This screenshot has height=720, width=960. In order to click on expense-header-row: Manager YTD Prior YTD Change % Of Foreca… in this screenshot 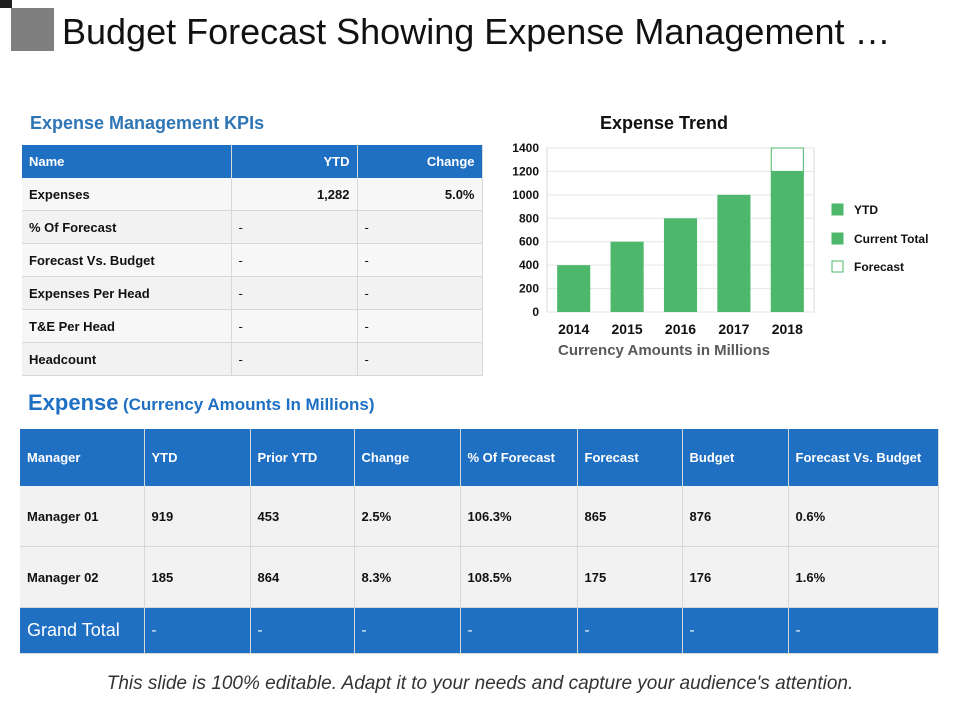, I will do `click(479, 457)`.